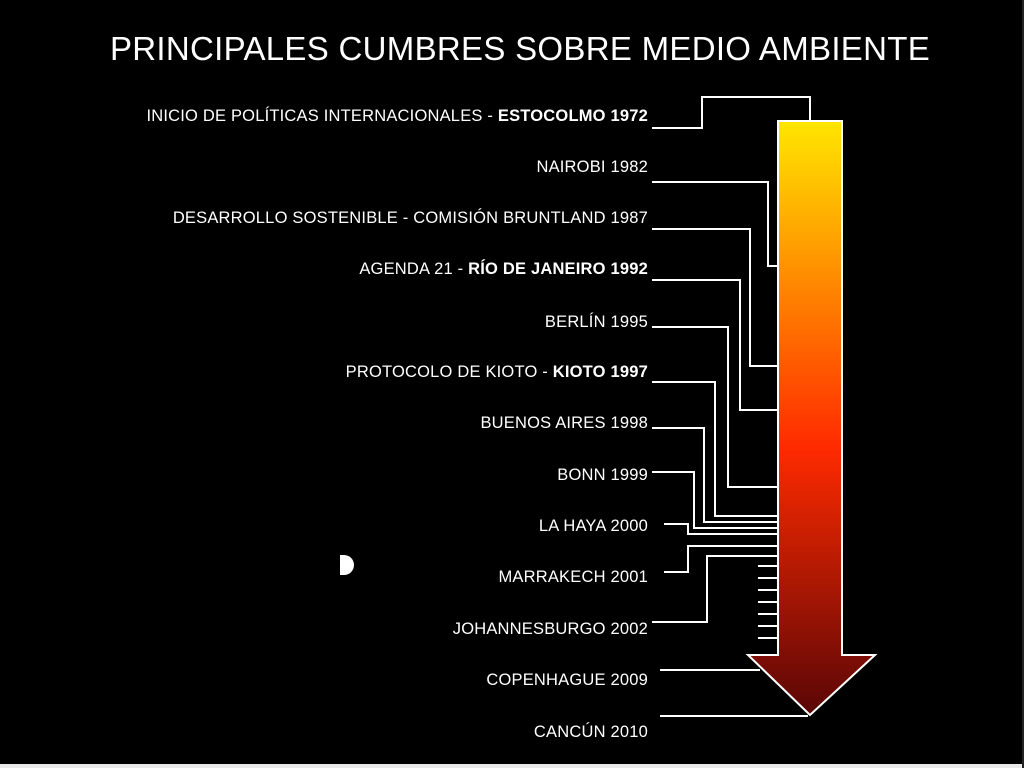  I want to click on connector-la-haya-2000, so click(721, 529).